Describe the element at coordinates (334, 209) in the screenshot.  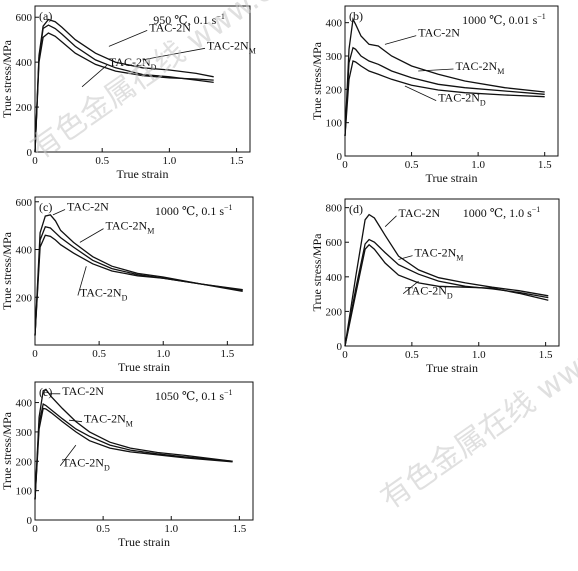
I see `y-tick-label: 800` at that location.